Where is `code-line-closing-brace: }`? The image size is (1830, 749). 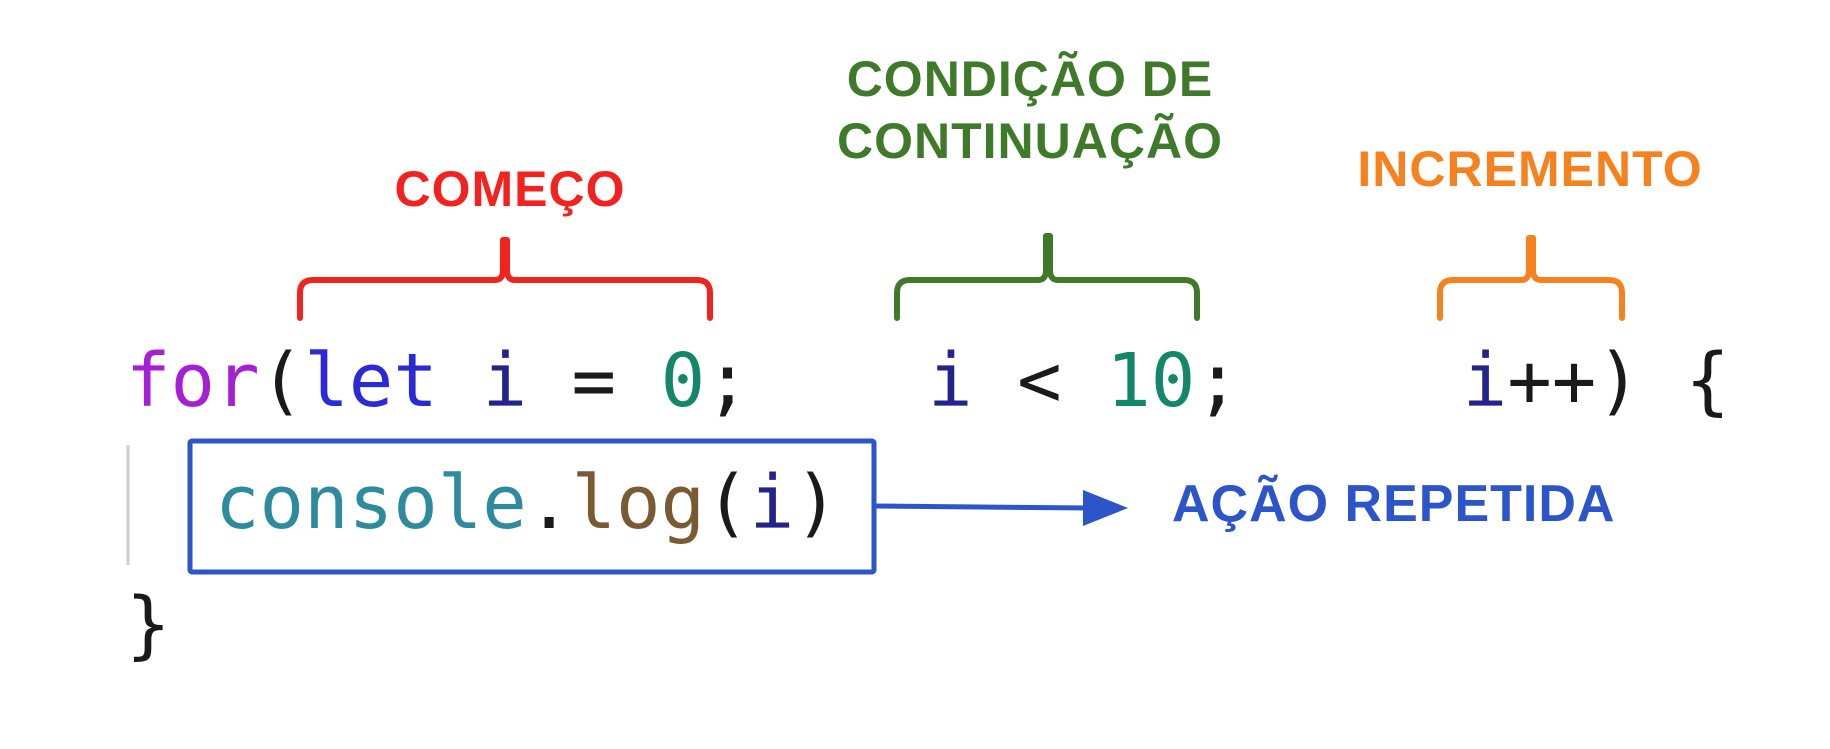
code-line-closing-brace: } is located at coordinates (148, 625).